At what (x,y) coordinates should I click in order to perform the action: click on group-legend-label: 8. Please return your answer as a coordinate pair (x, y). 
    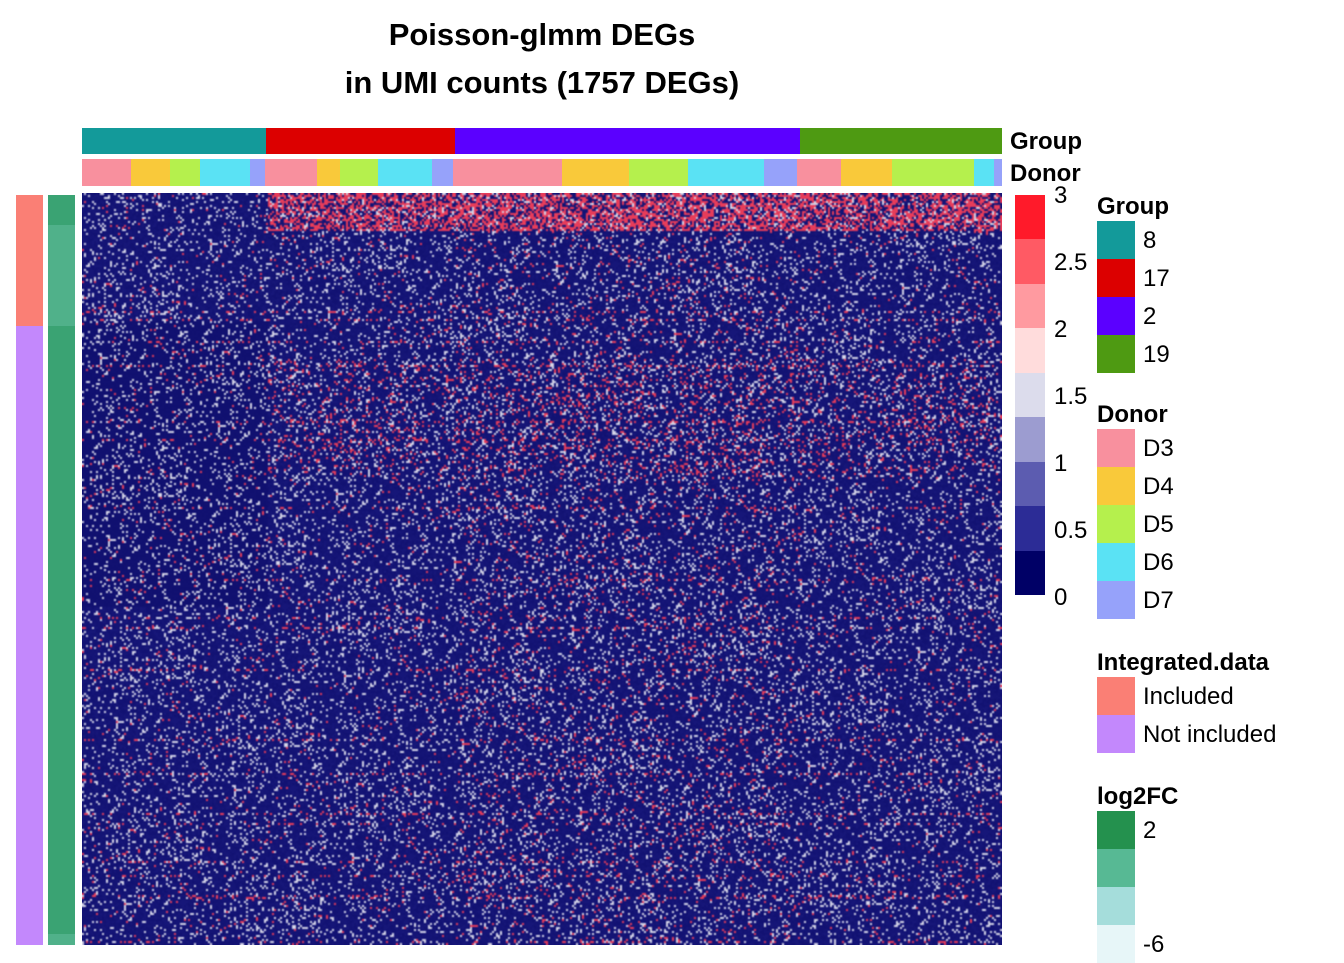
    Looking at the image, I should click on (1150, 240).